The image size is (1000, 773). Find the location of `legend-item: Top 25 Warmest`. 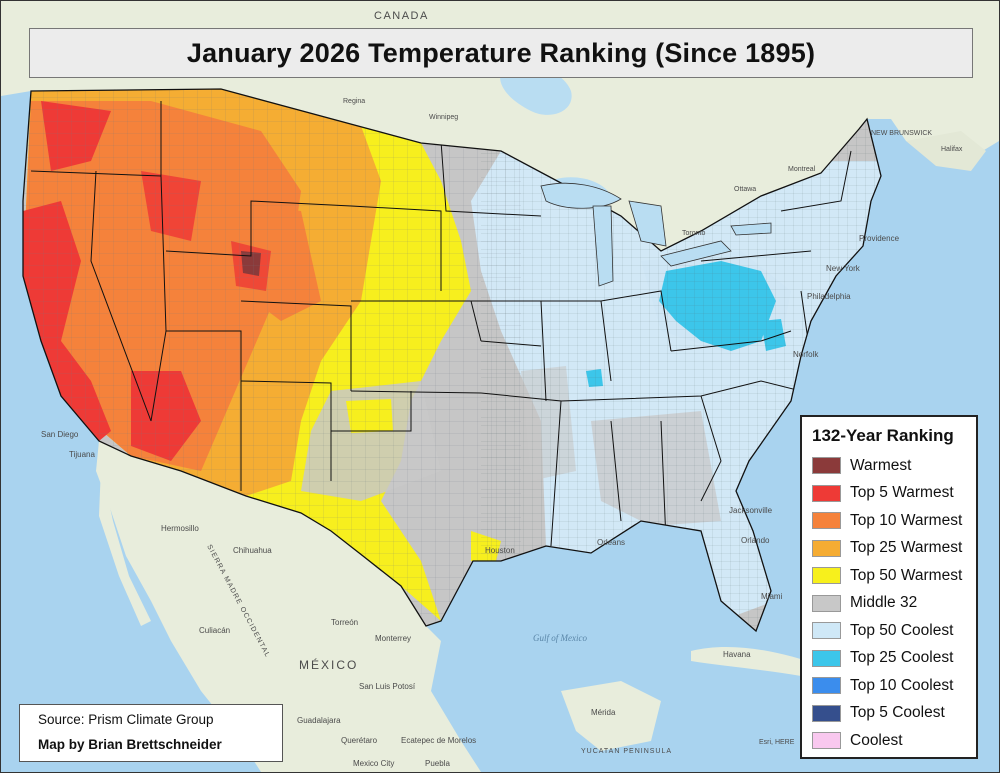

legend-item: Top 25 Warmest is located at coordinates (894, 549).